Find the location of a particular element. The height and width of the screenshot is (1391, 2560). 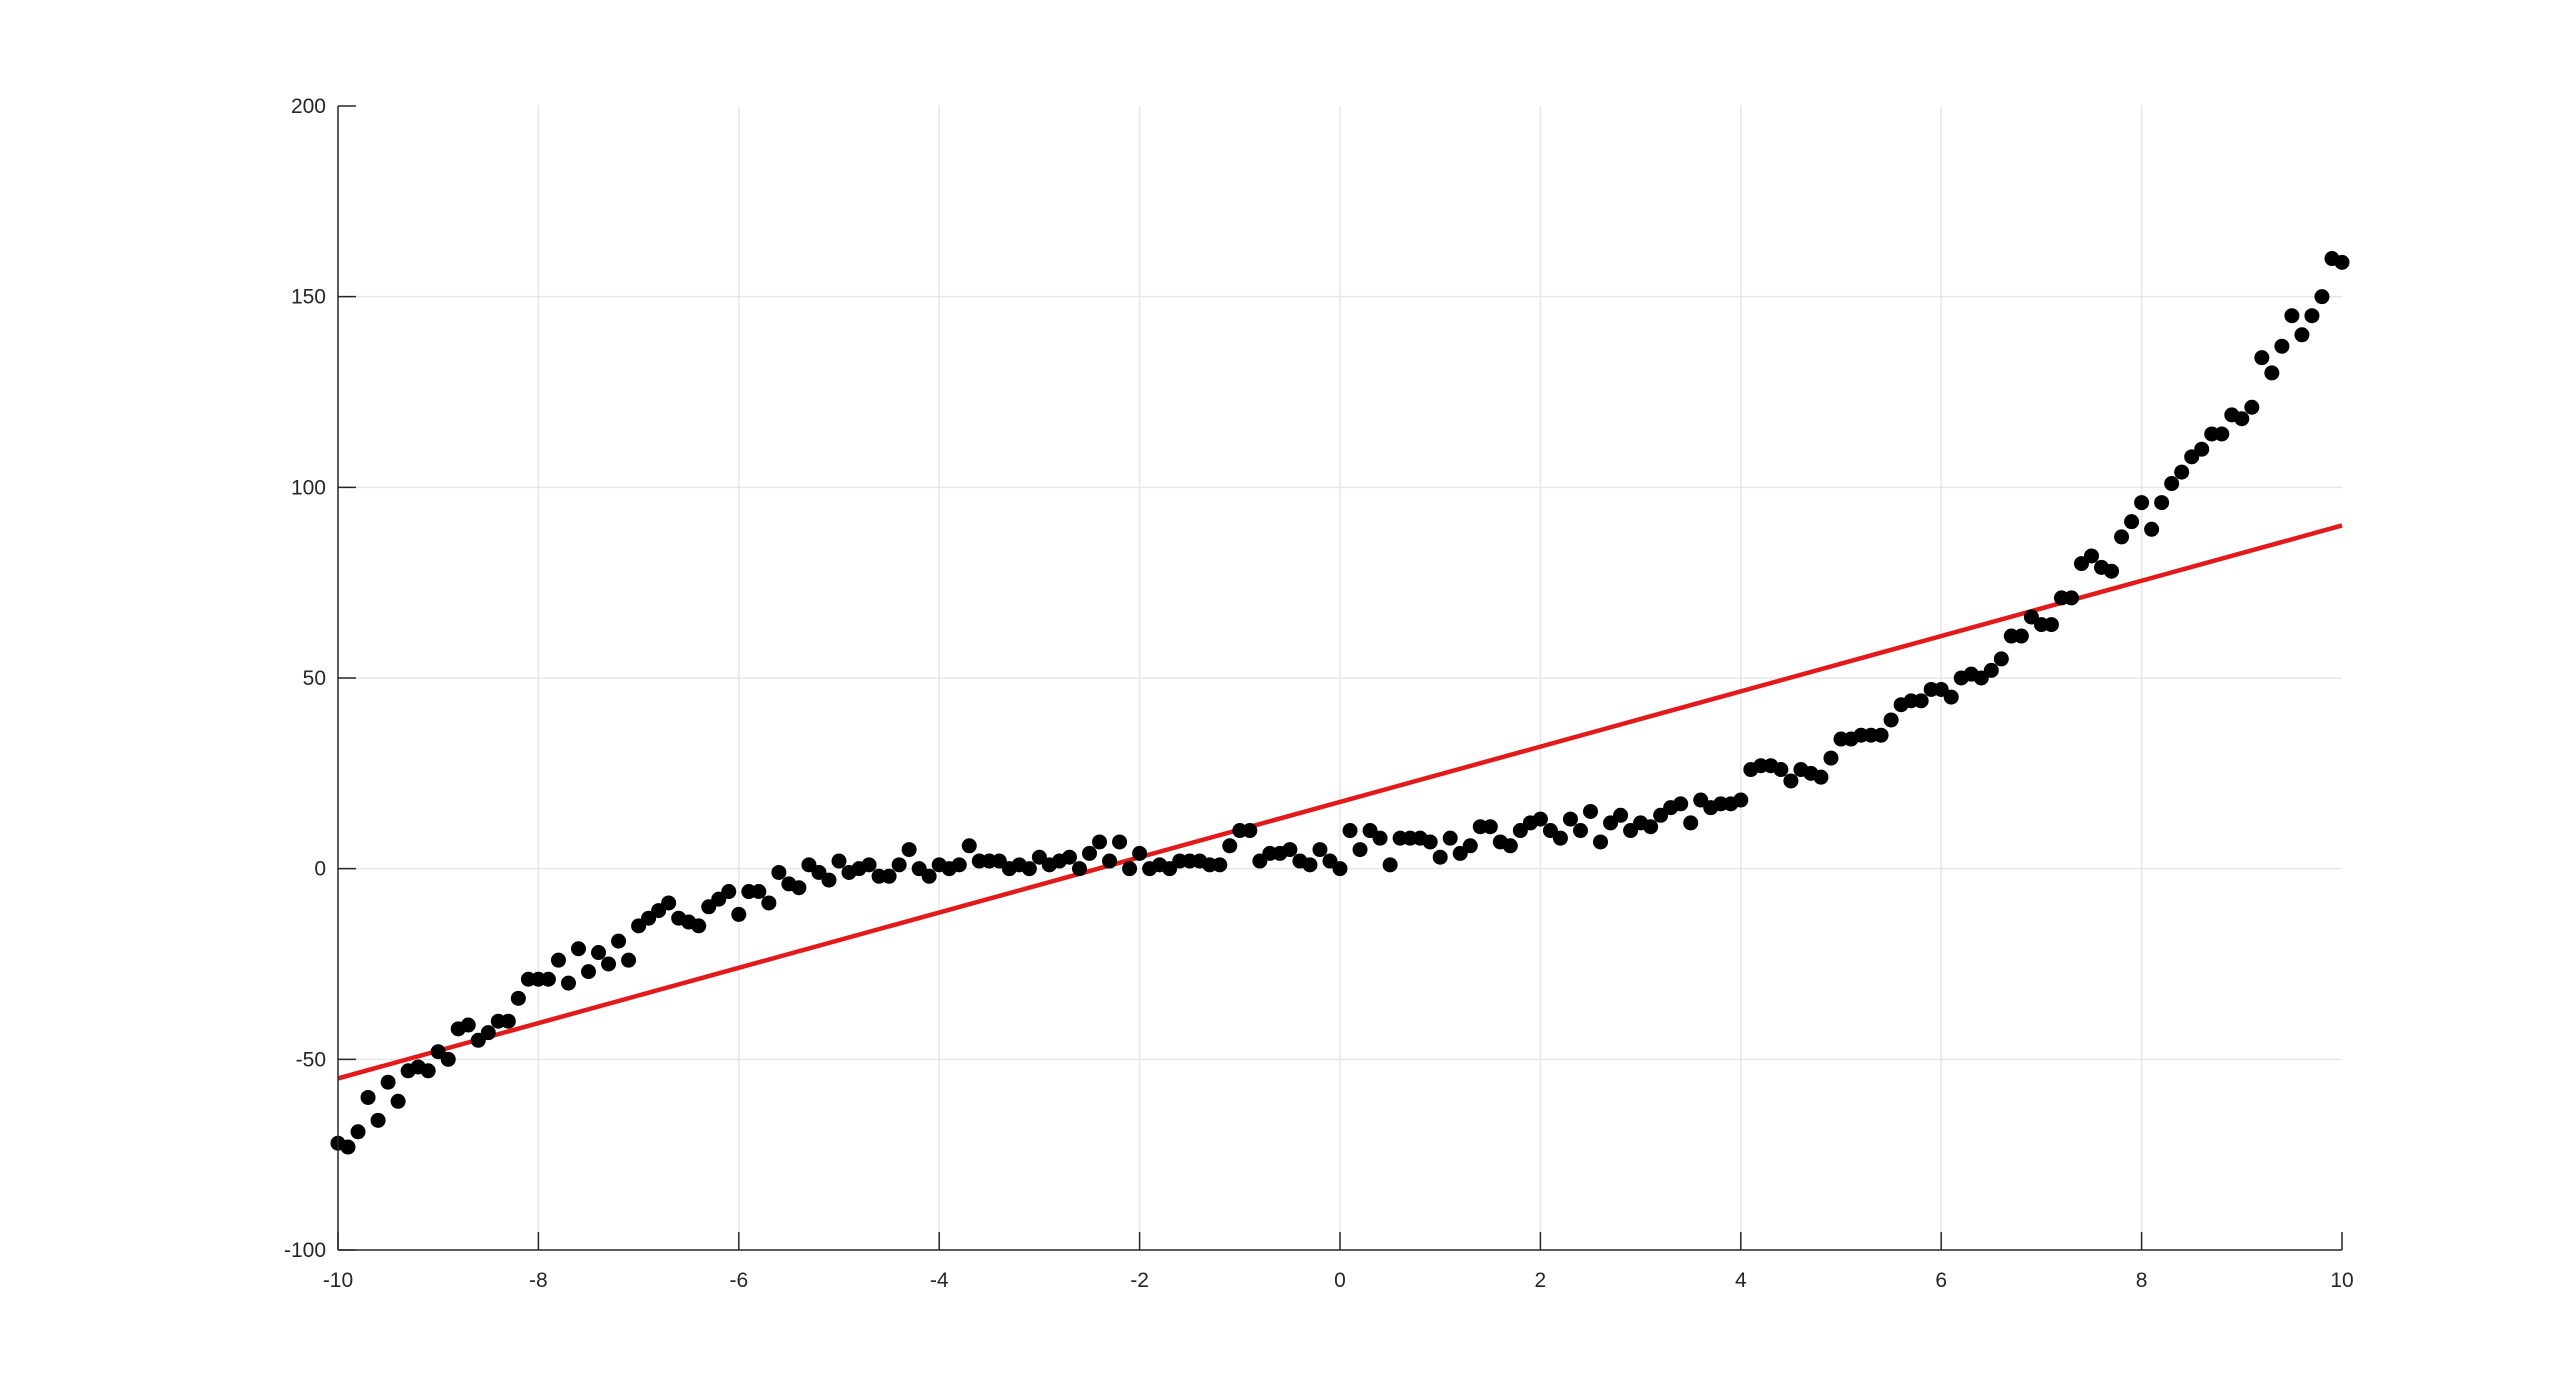

y-tick-label: 0 is located at coordinates (320, 869).